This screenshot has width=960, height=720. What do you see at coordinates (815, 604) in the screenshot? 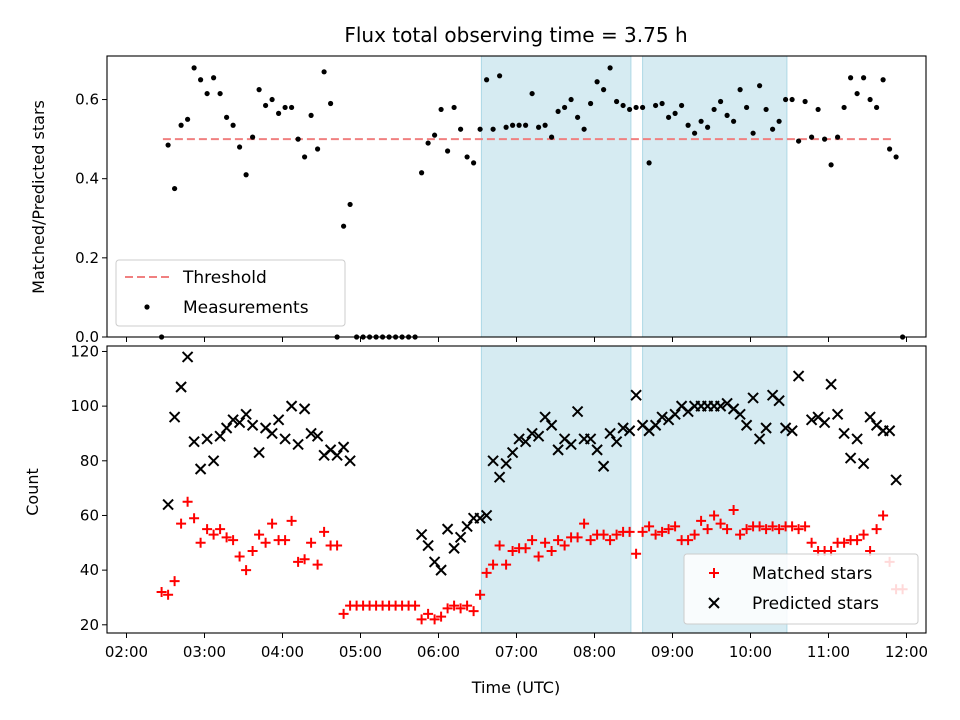
I see `legend-predicted-label: Predicted stars` at bounding box center [815, 604].